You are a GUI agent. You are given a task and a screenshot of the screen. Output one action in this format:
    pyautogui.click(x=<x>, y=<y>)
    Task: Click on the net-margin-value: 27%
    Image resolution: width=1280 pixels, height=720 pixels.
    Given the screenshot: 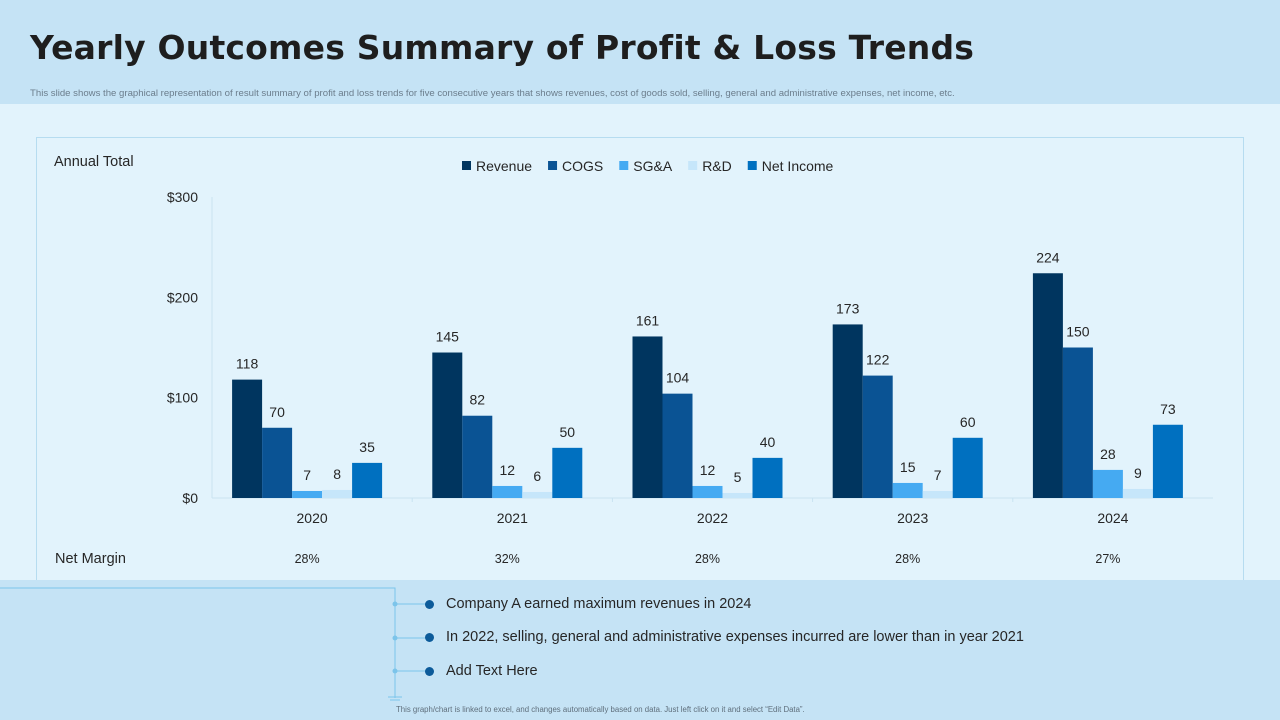 What is the action you would take?
    pyautogui.click(x=1107, y=559)
    